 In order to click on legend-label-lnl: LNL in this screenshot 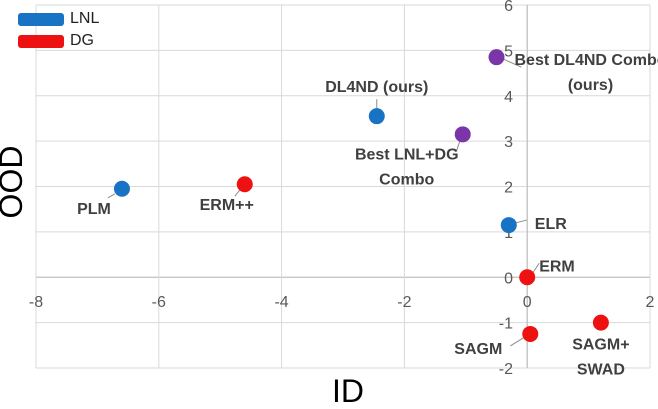, I will do `click(85, 18)`.